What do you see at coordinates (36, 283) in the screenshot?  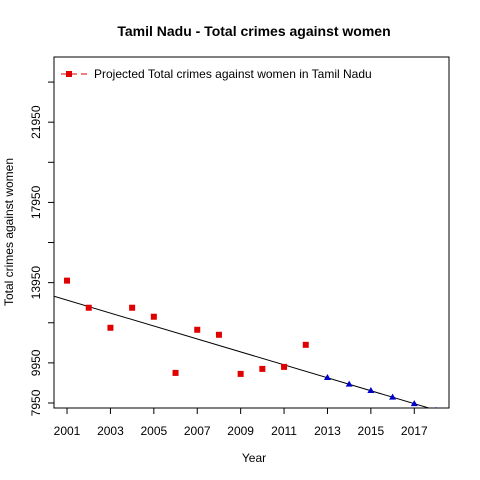 I see `y-tick-label: 13950` at bounding box center [36, 283].